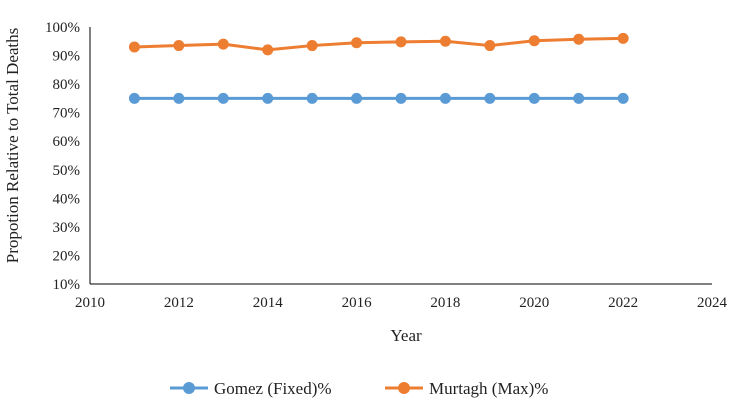 The image size is (740, 405). Describe the element at coordinates (62, 28) in the screenshot. I see `y-tick-label: 100%` at that location.